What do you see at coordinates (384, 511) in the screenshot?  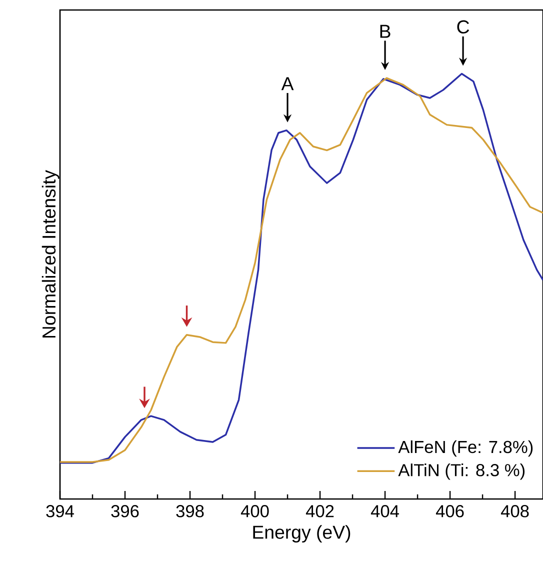 I see `x-tick-label: 404` at bounding box center [384, 511].